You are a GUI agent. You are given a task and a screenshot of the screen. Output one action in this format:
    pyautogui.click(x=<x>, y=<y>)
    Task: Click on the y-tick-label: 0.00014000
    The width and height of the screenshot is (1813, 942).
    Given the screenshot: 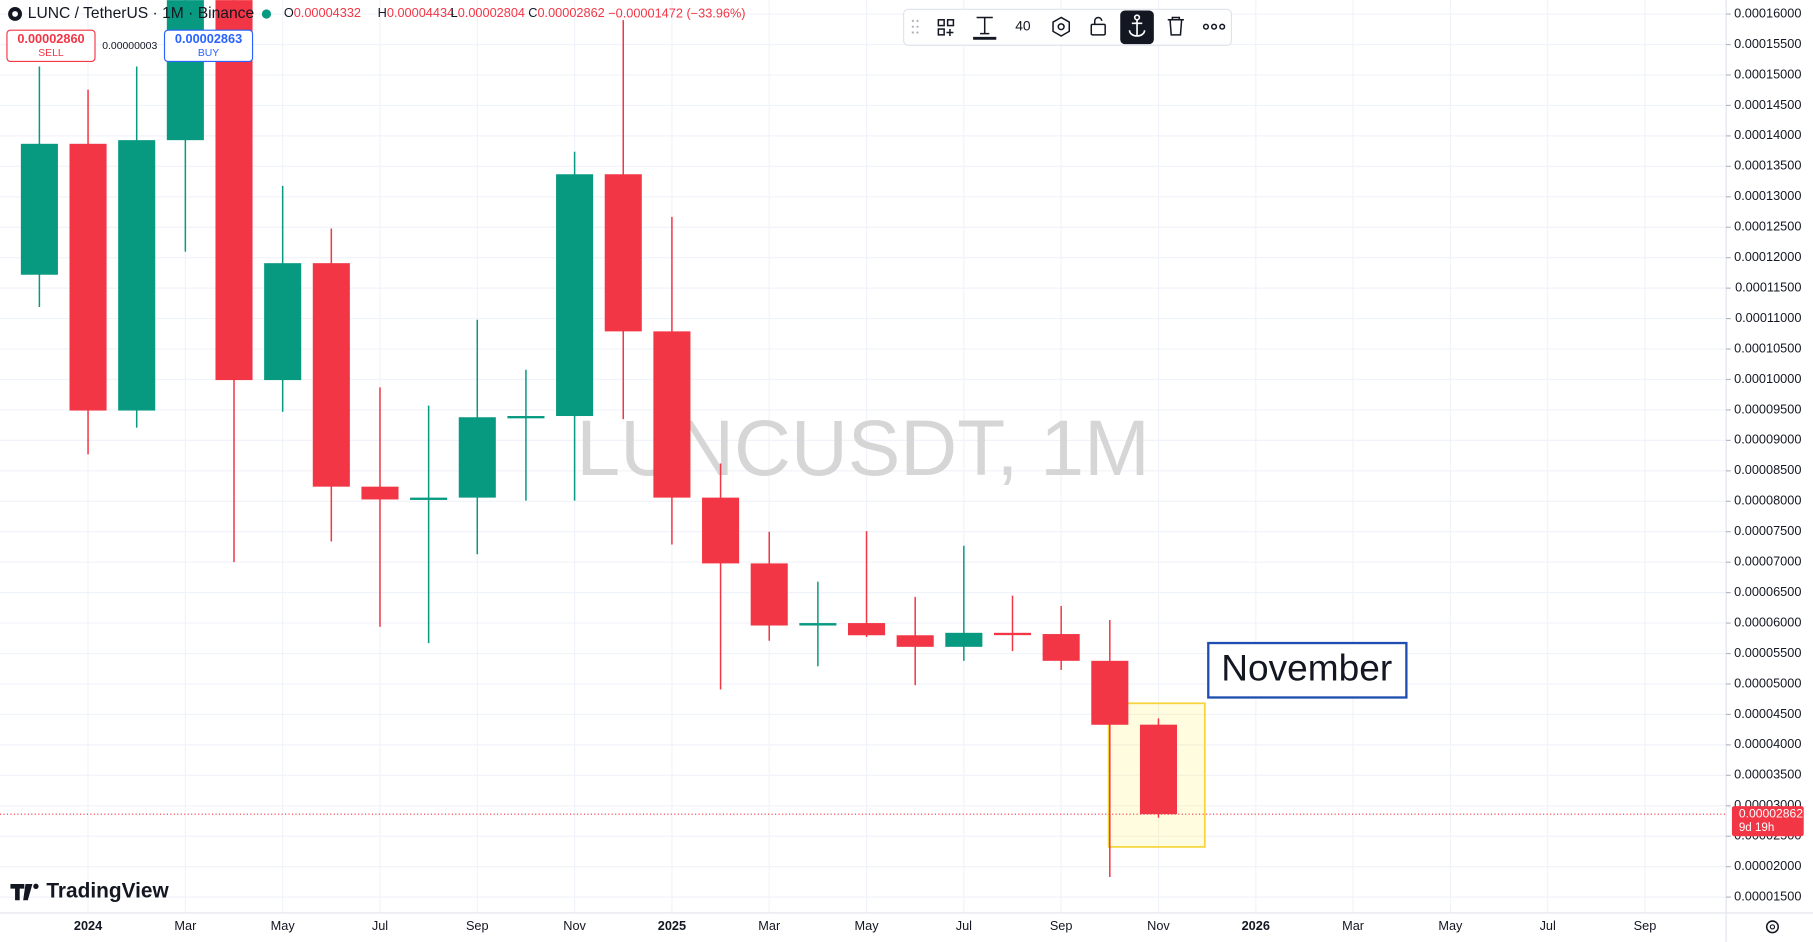 What is the action you would take?
    pyautogui.click(x=1767, y=134)
    